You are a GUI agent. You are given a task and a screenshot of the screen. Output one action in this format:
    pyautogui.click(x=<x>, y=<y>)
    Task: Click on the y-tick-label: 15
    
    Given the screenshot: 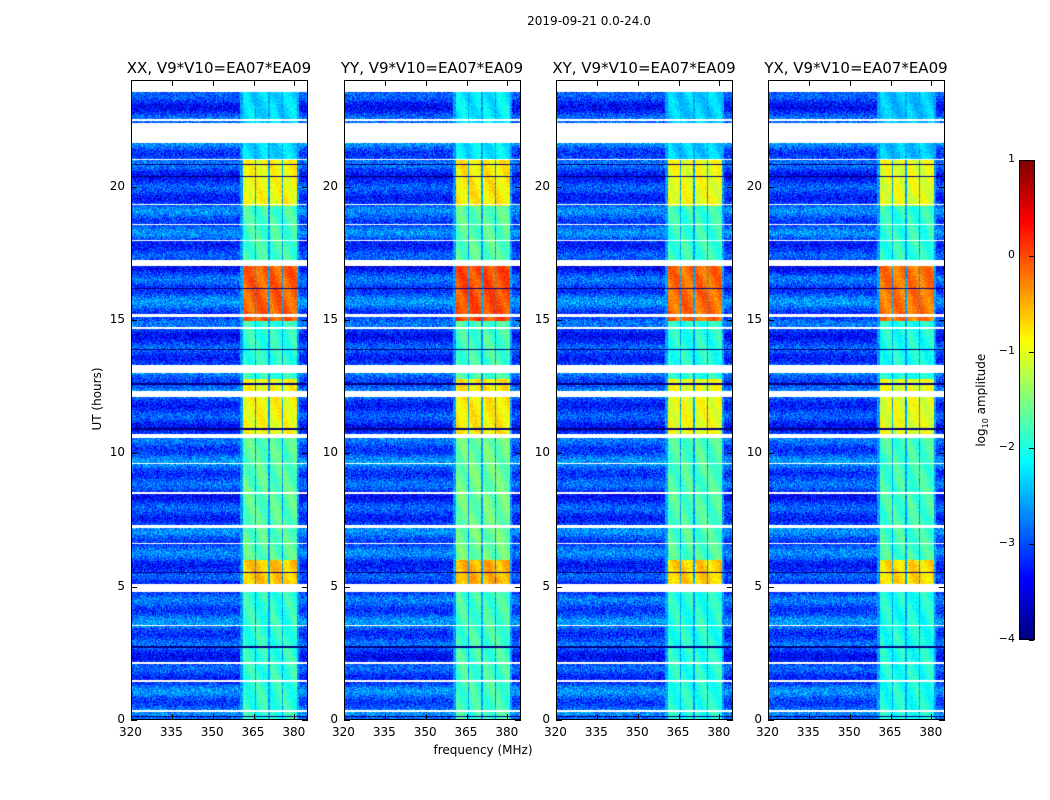 What is the action you would take?
    pyautogui.click(x=754, y=319)
    